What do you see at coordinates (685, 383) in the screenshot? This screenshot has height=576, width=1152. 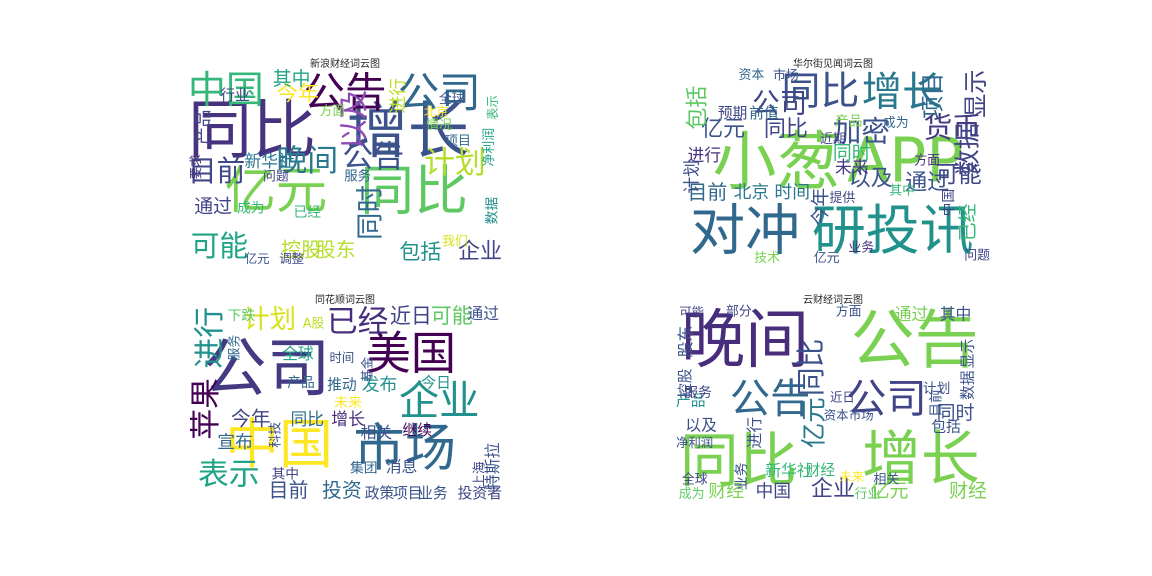 I see `word-4-20: 控股` at bounding box center [685, 383].